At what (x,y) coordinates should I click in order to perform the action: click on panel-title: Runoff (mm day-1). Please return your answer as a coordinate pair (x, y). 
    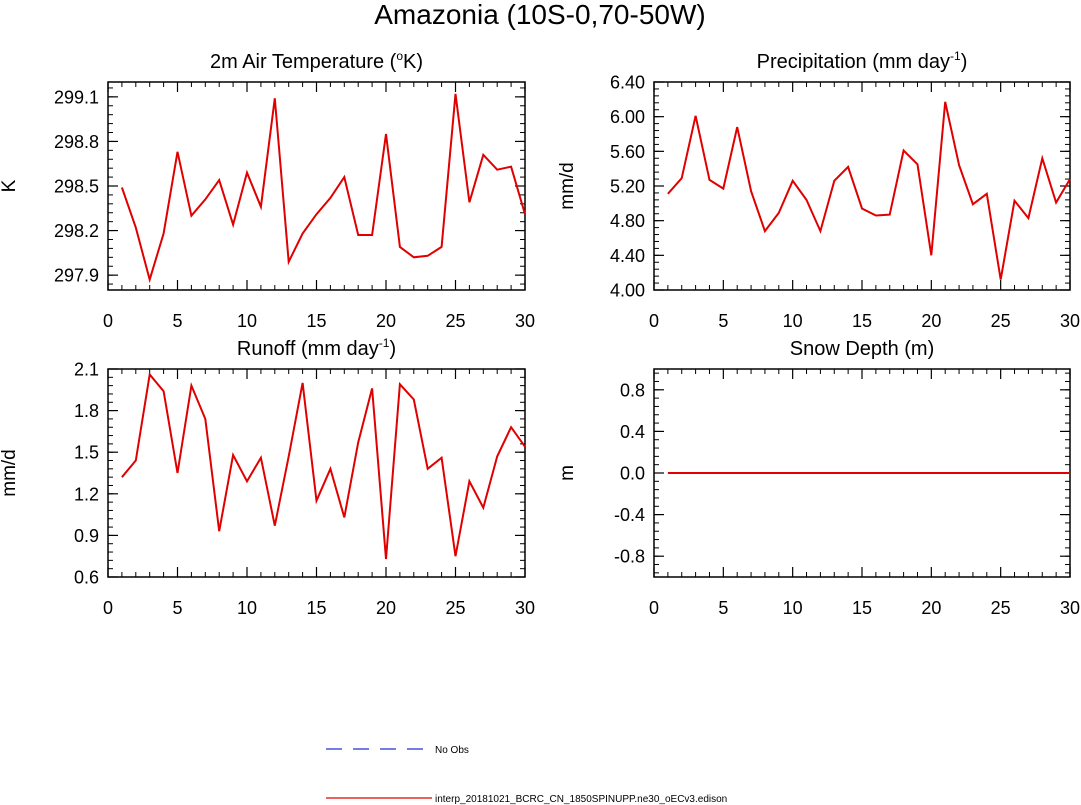
    Looking at the image, I should click on (316, 348).